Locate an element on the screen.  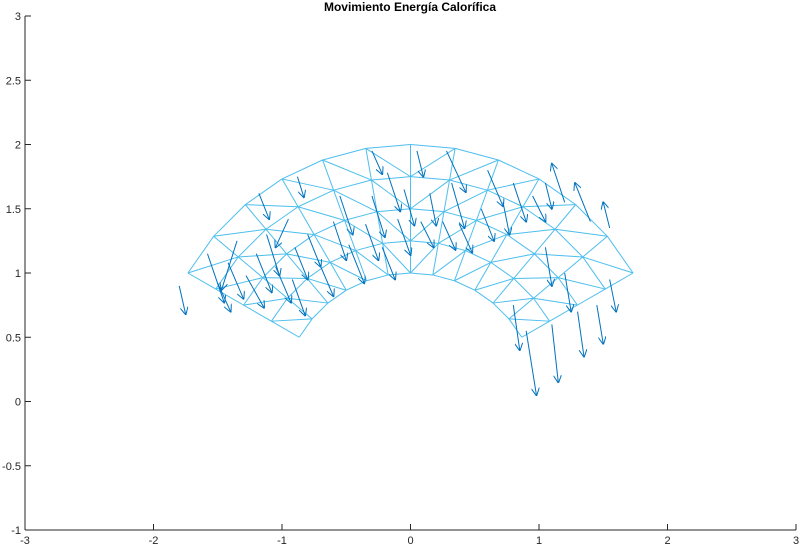
x-tick-label: -1 is located at coordinates (282, 541).